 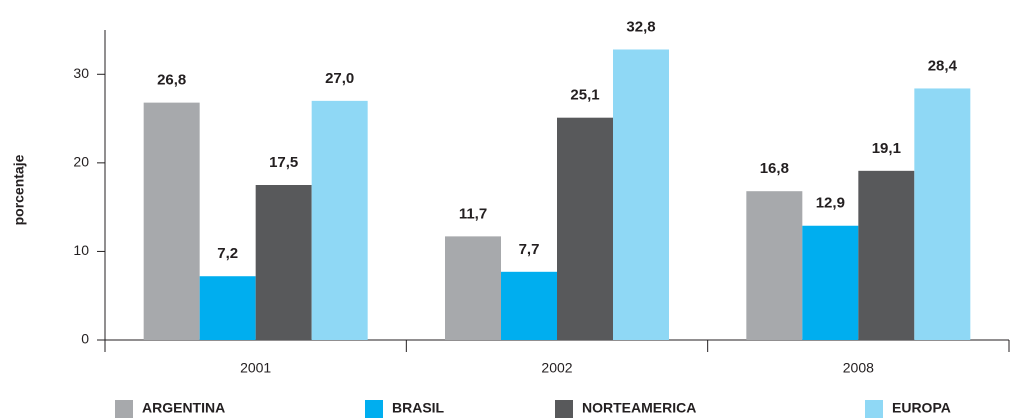 What do you see at coordinates (19, 189) in the screenshot?
I see `y-axis-label: porcentaje` at bounding box center [19, 189].